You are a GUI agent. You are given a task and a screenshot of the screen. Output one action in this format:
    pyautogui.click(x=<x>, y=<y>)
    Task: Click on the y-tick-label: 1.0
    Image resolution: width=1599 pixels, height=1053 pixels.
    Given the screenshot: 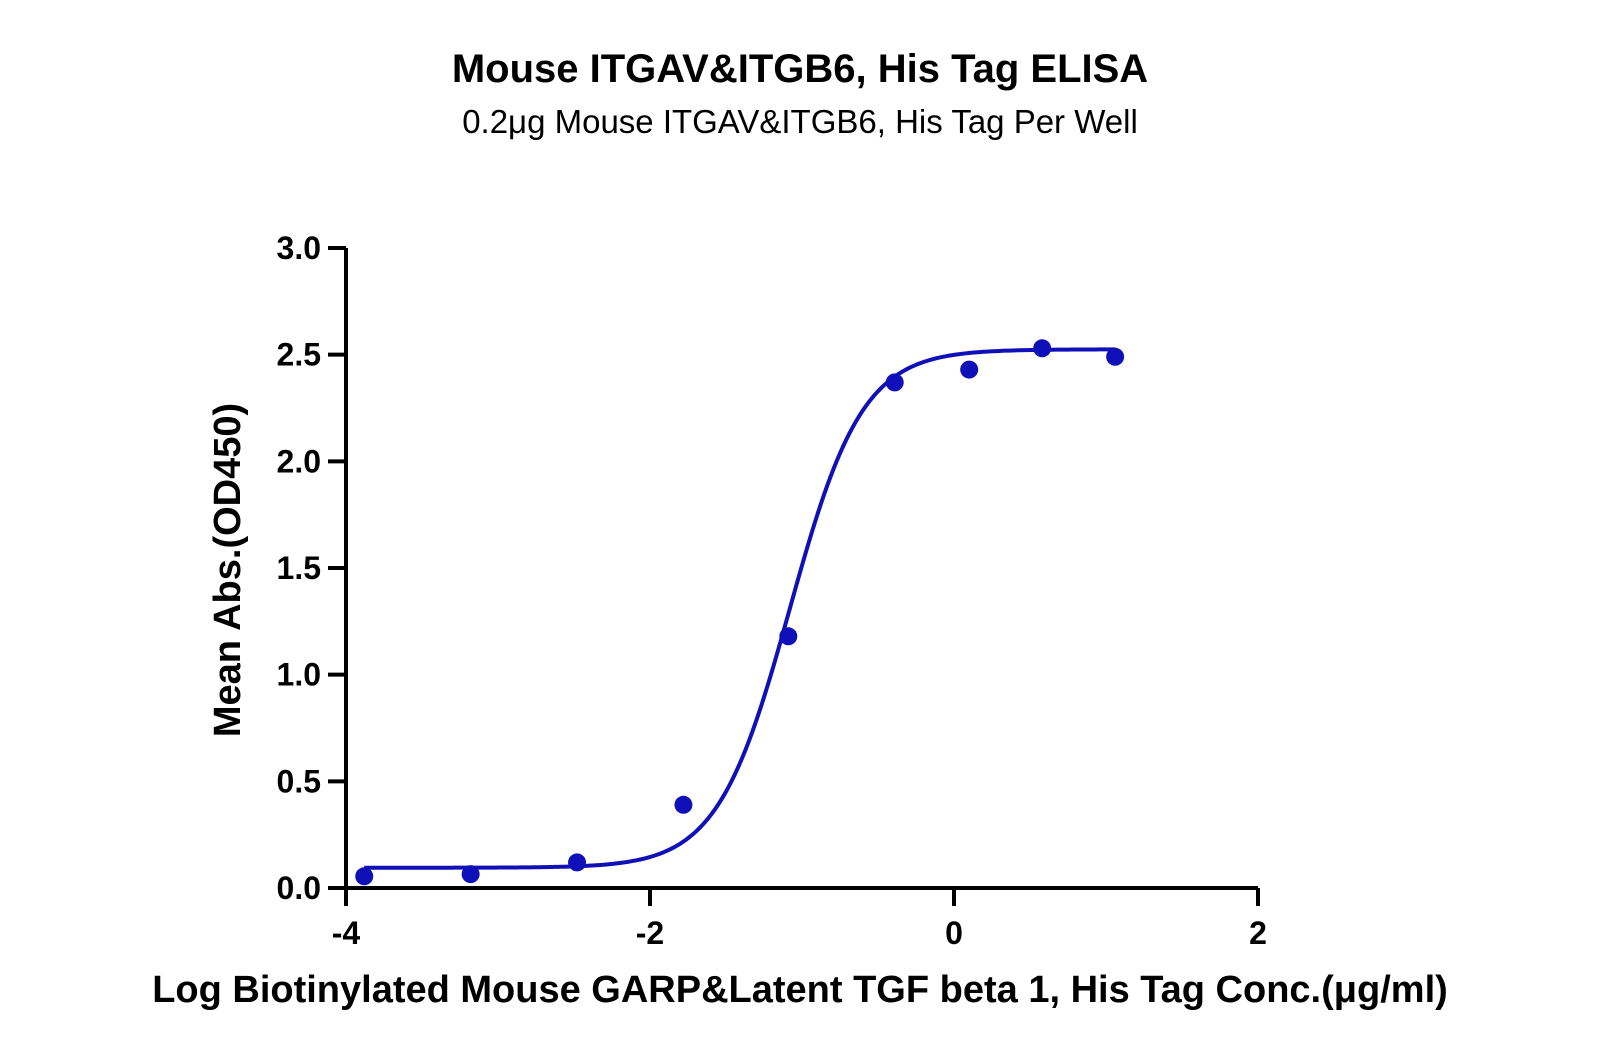 What is the action you would take?
    pyautogui.click(x=299, y=675)
    